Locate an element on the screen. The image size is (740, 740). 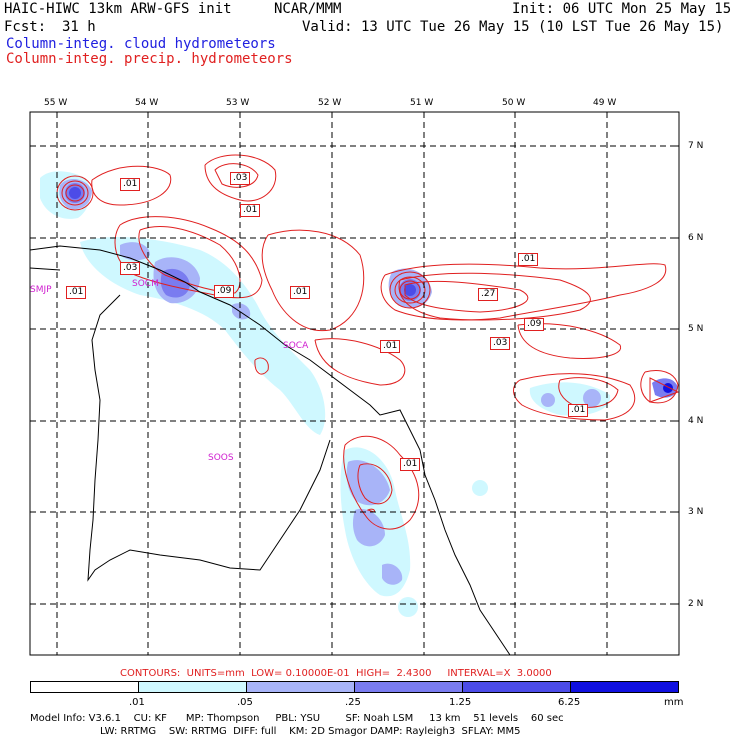
station-label: SMJP is located at coordinates (41, 290).